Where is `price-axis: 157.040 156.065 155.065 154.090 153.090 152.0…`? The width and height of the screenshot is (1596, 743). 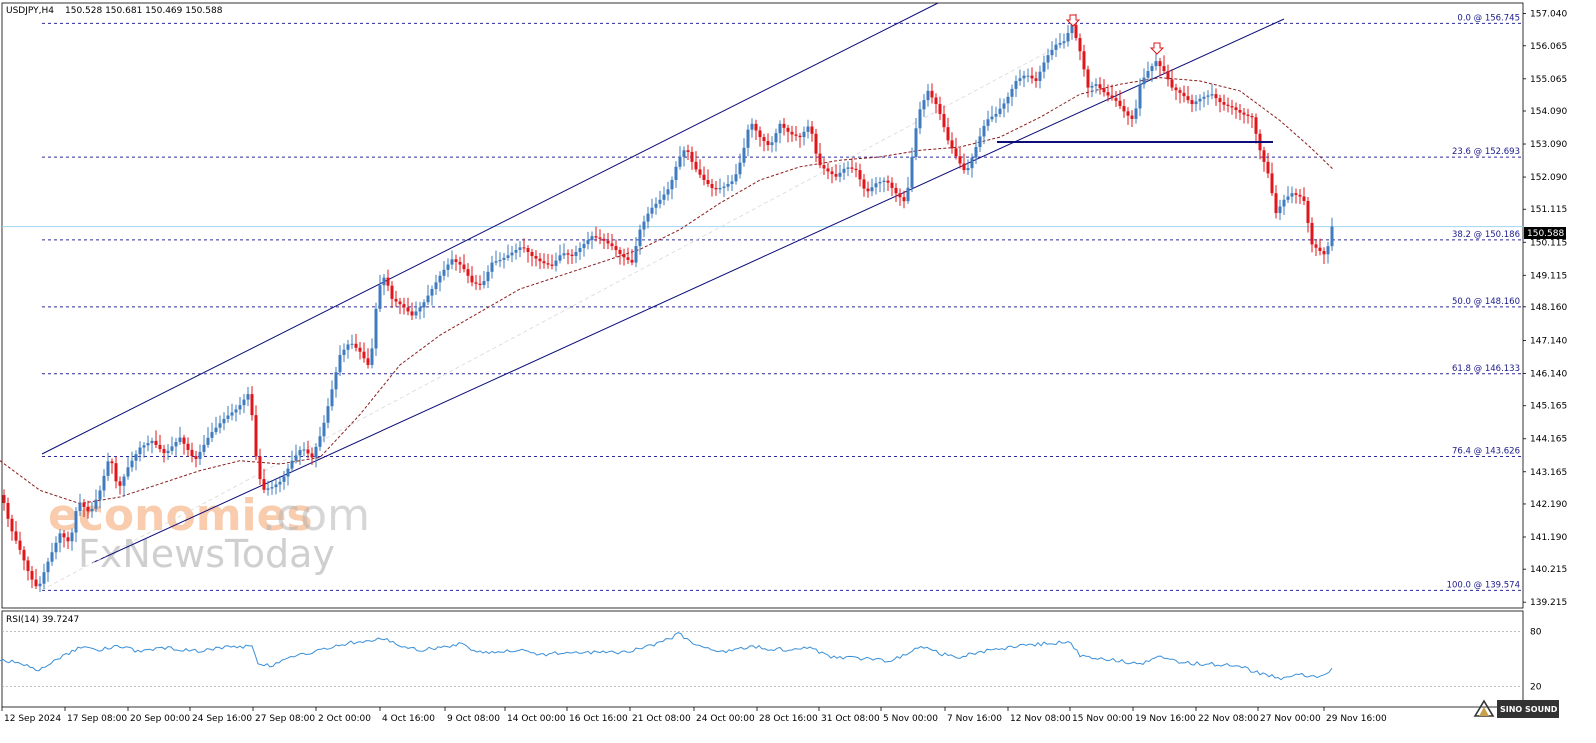 price-axis: 157.040 156.065 155.065 154.090 153.090 152.0… is located at coordinates (1545, 351).